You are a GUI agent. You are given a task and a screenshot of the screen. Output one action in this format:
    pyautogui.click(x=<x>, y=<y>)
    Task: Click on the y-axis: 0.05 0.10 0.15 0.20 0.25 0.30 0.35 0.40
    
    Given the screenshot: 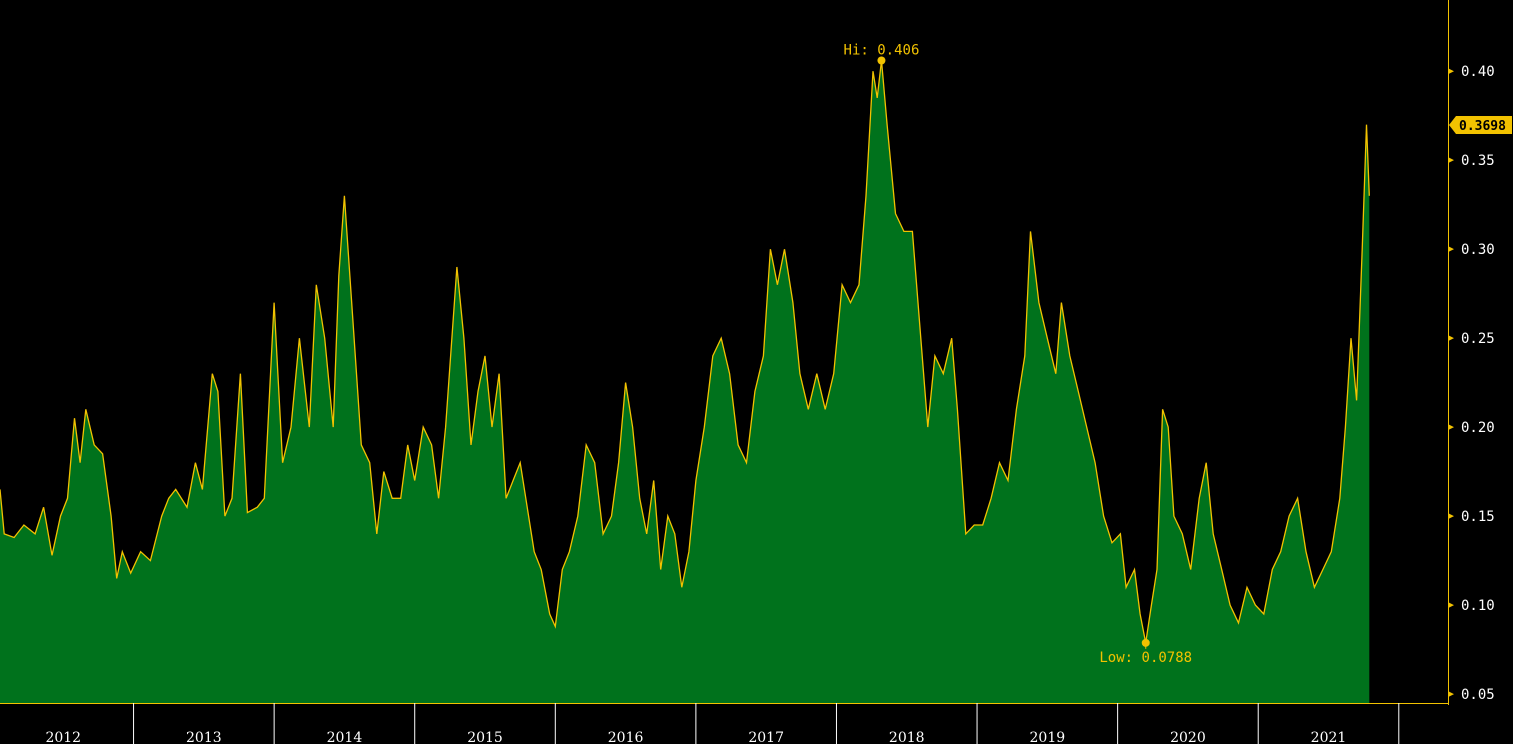 What is the action you would take?
    pyautogui.click(x=1471, y=352)
    